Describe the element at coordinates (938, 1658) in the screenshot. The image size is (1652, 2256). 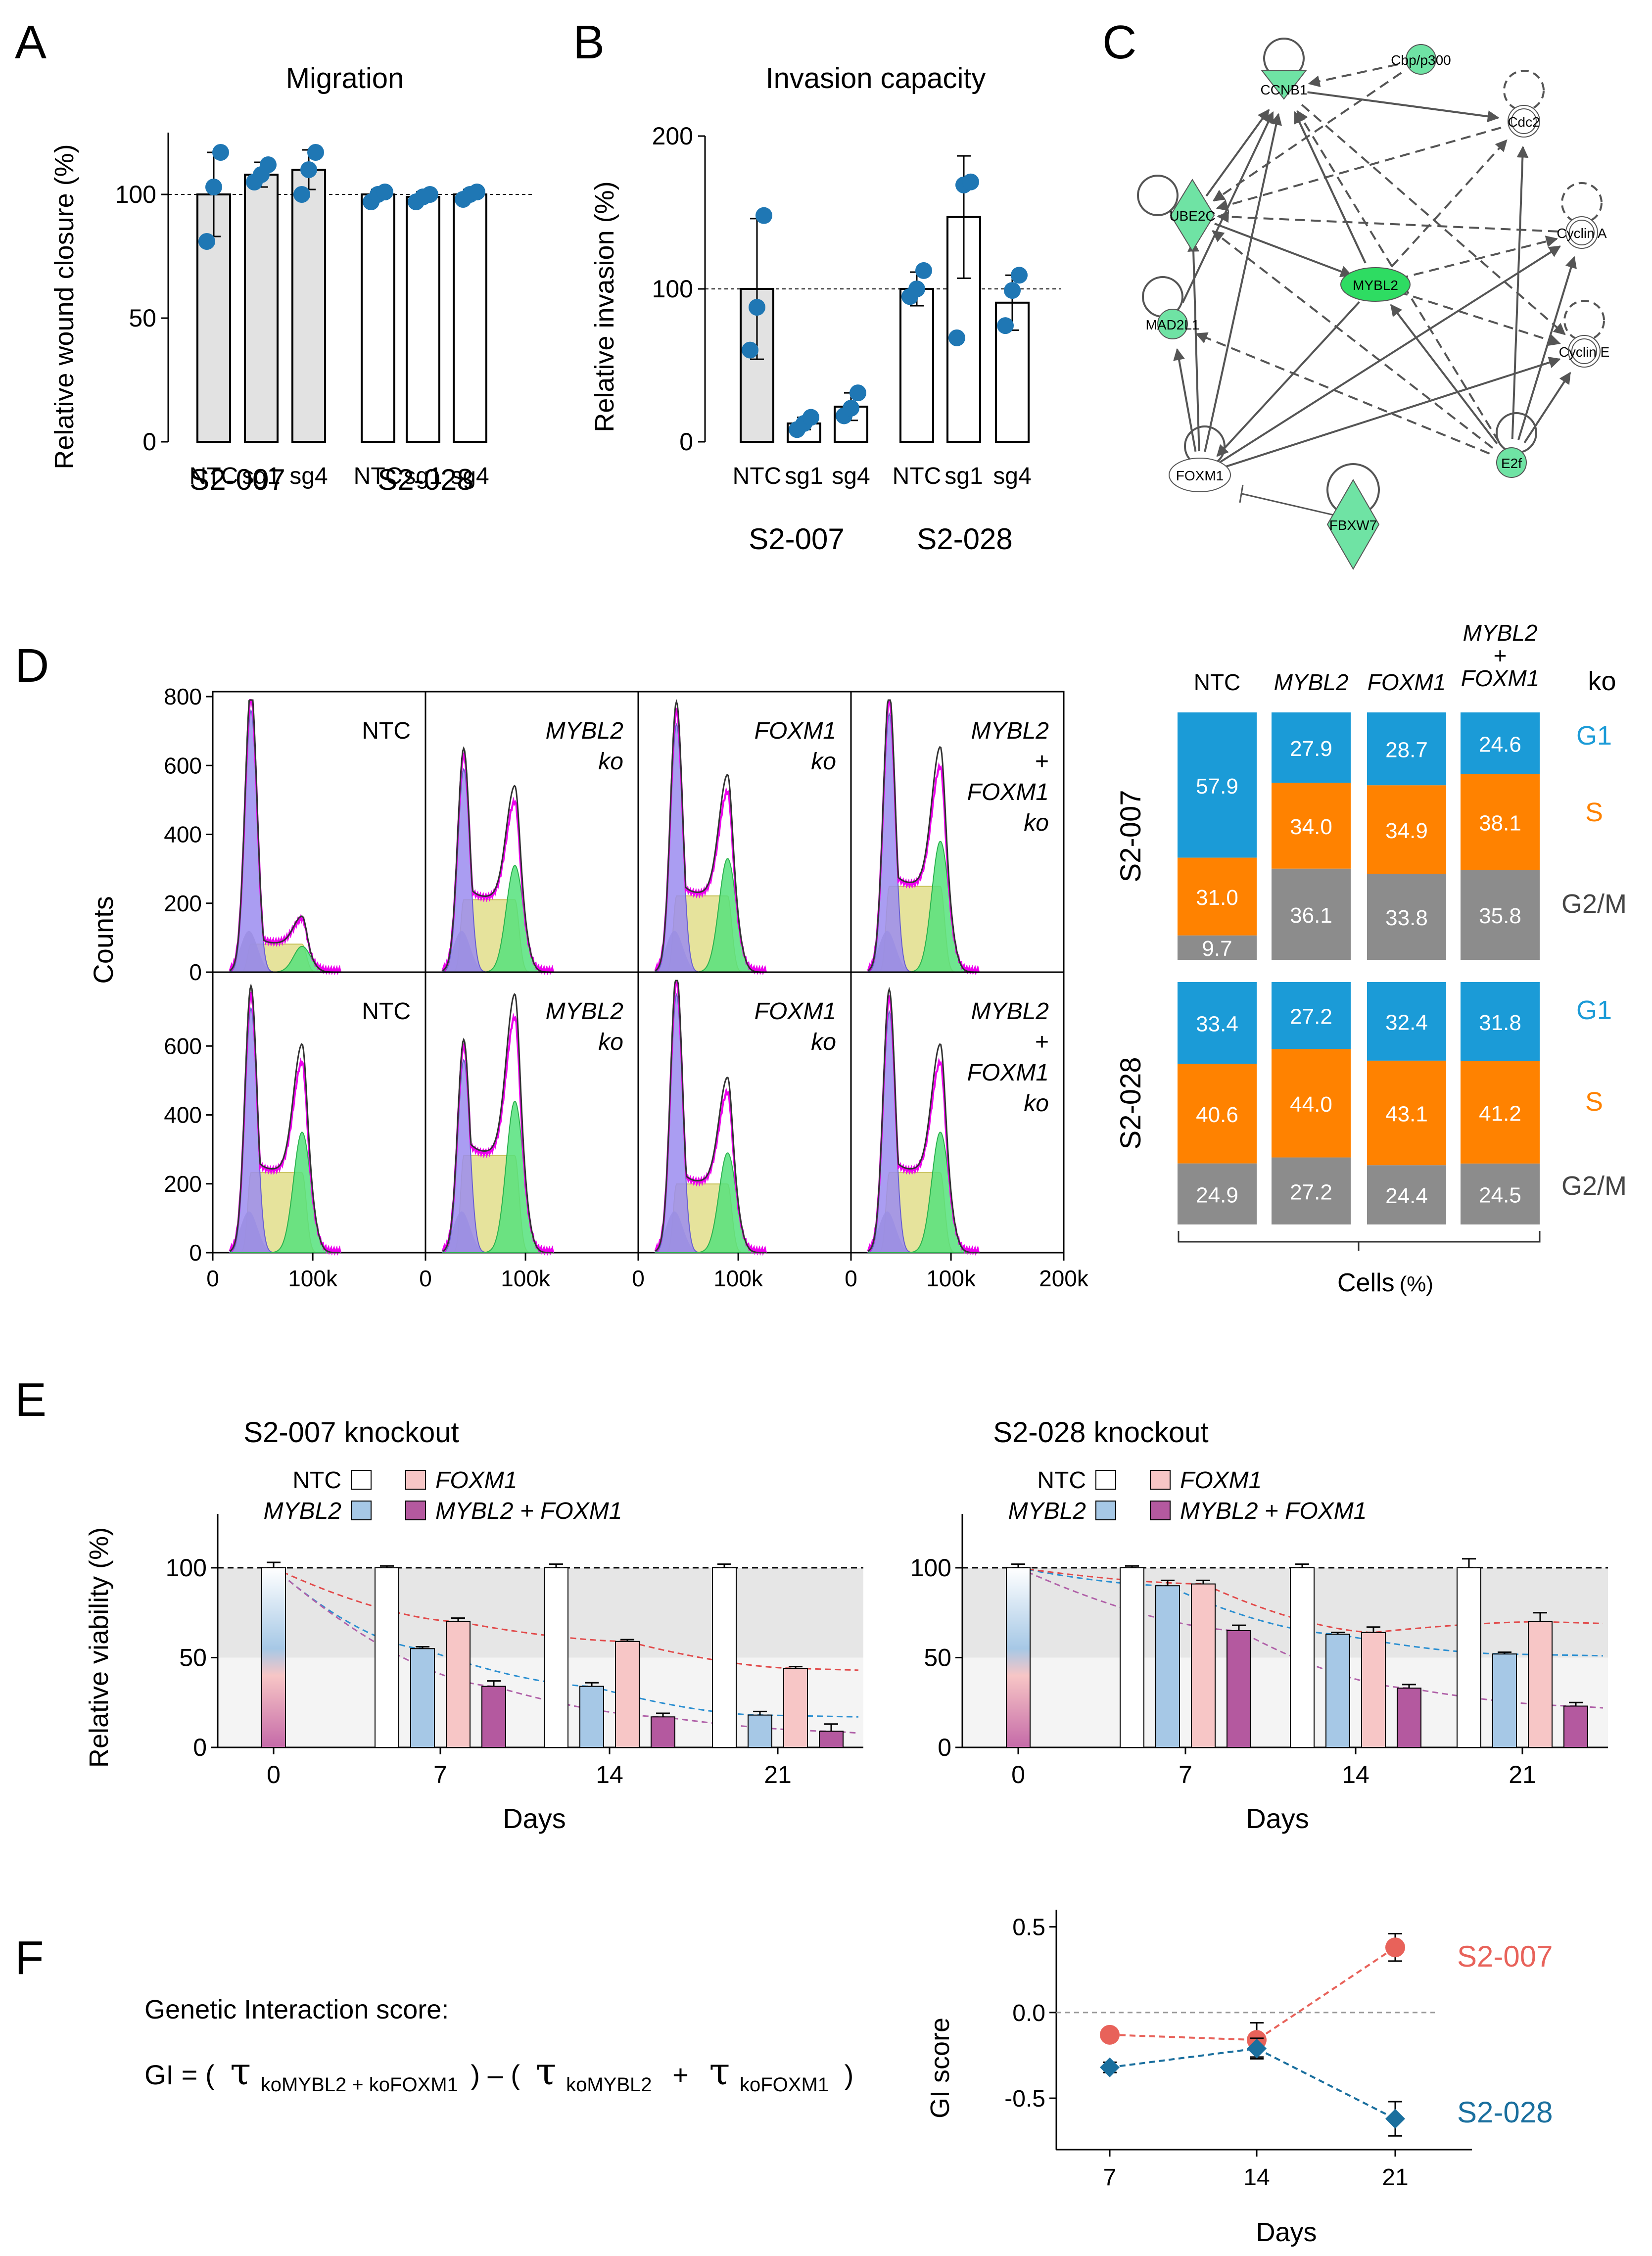
I see `y-tick-label: 50` at that location.